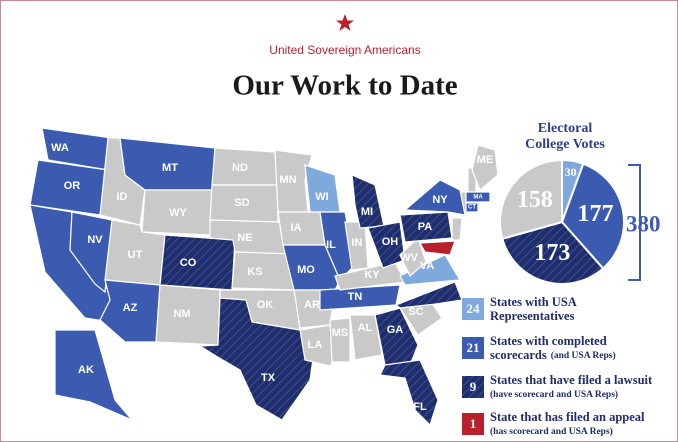 Image resolution: width=678 pixels, height=442 pixels. What do you see at coordinates (390, 242) in the screenshot?
I see `state-label: OH` at bounding box center [390, 242].